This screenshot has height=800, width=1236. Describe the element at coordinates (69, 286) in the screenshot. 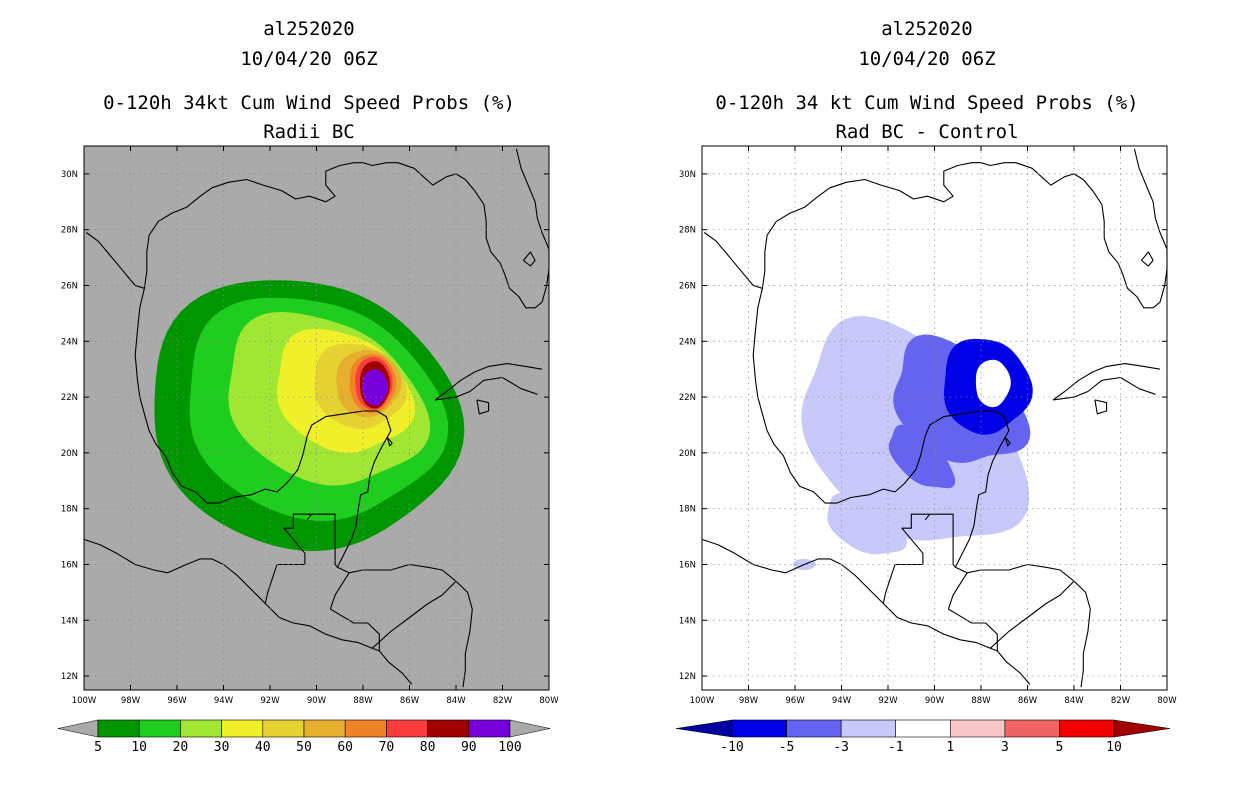

I see `lat-tick-label: 26N` at that location.